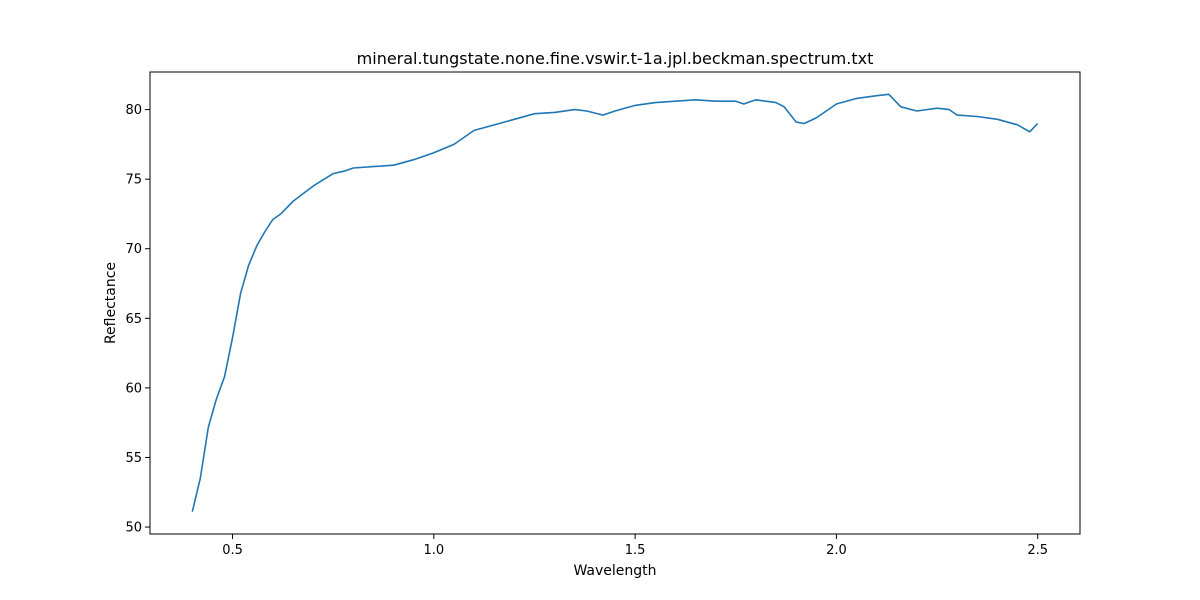  Describe the element at coordinates (133, 180) in the screenshot. I see `y-tick-label: 75` at that location.